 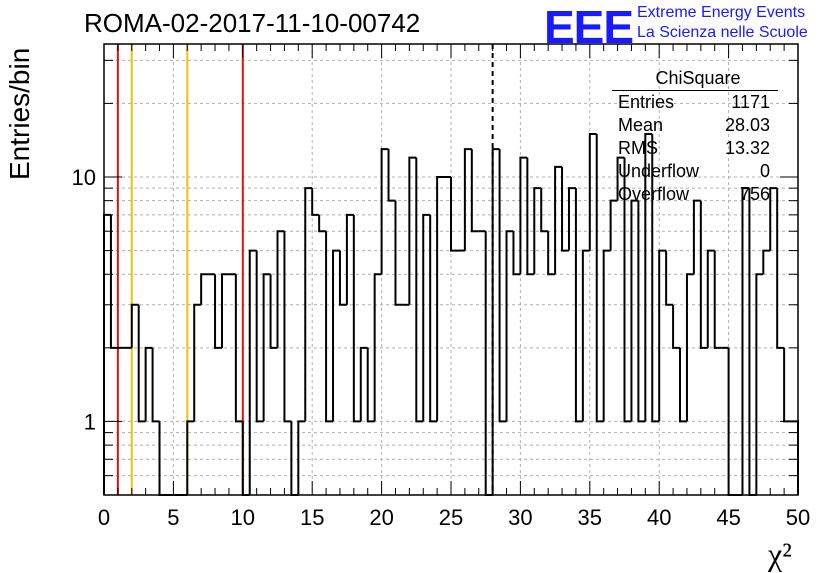 What do you see at coordinates (798, 517) in the screenshot?
I see `x-tick-label: 50` at bounding box center [798, 517].